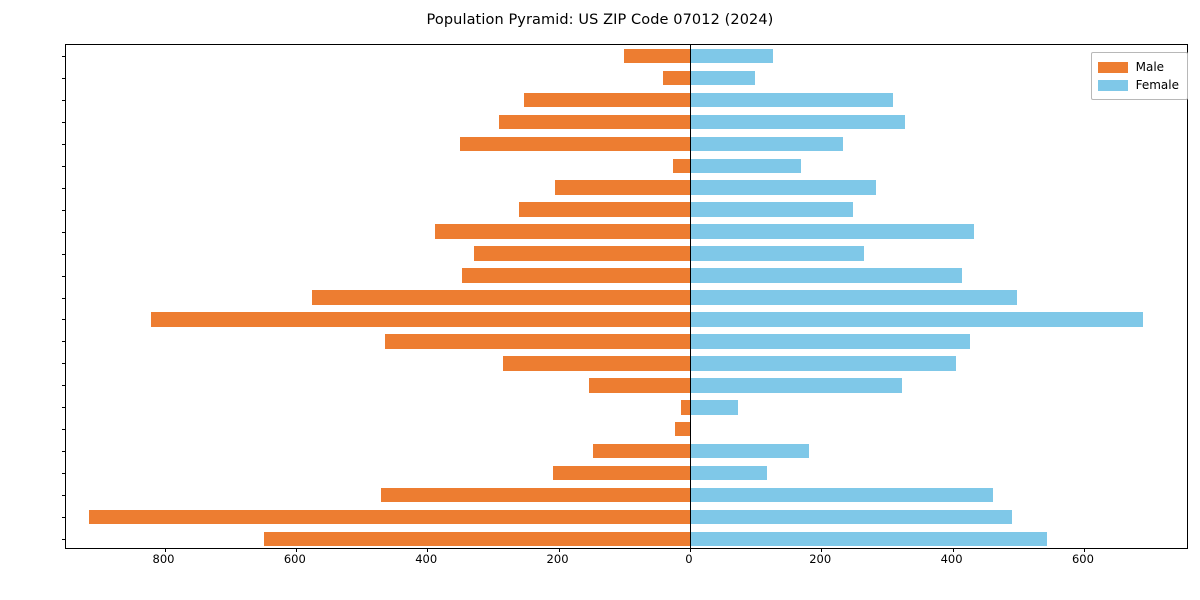  Describe the element at coordinates (656, 56) in the screenshot. I see `bar-male-85-` at that location.